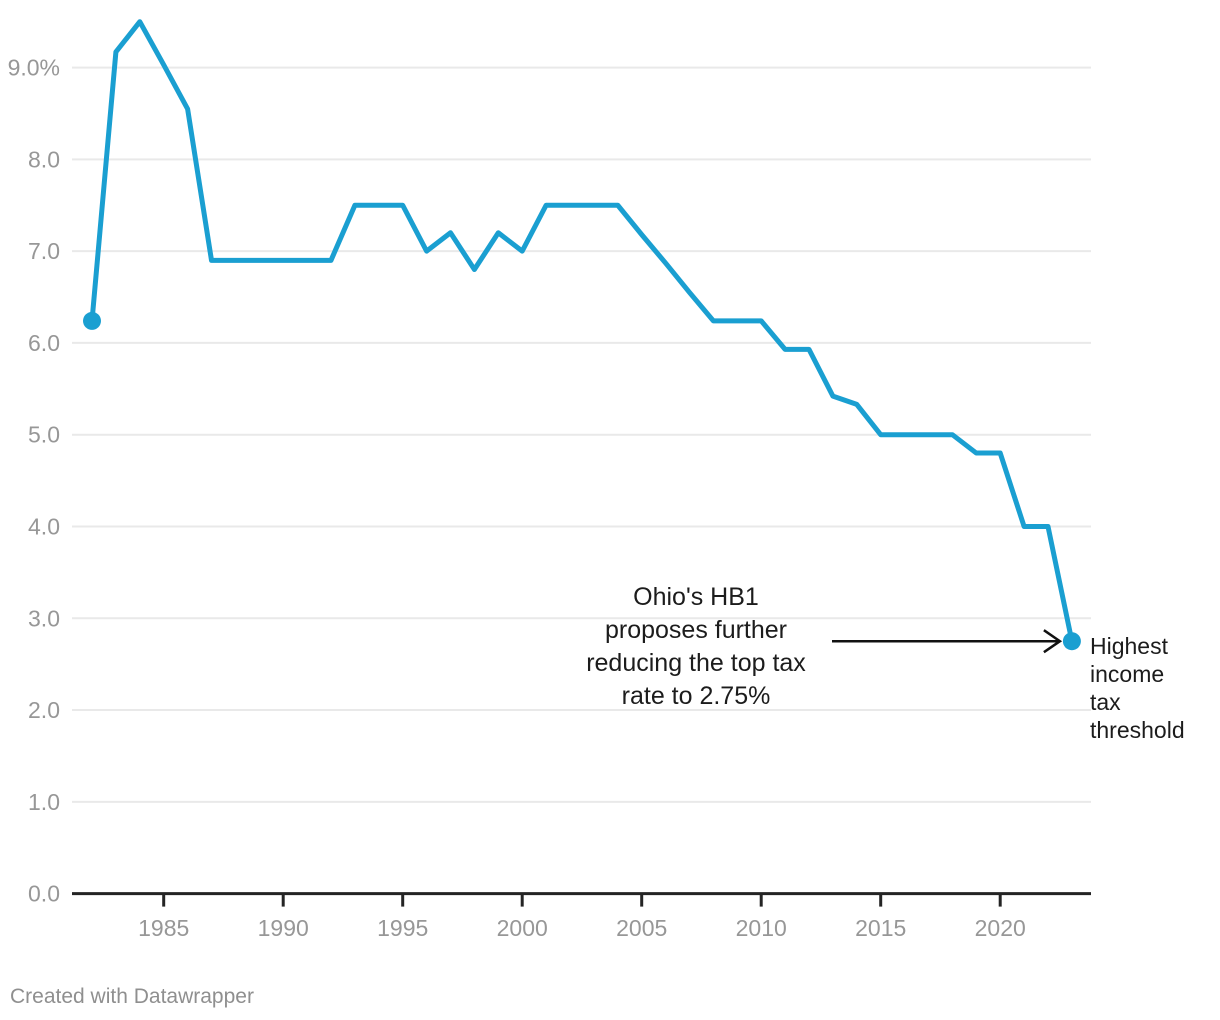  Describe the element at coordinates (1137, 688) in the screenshot. I see `annotation-threshold-label: Highest income tax threshold` at that location.